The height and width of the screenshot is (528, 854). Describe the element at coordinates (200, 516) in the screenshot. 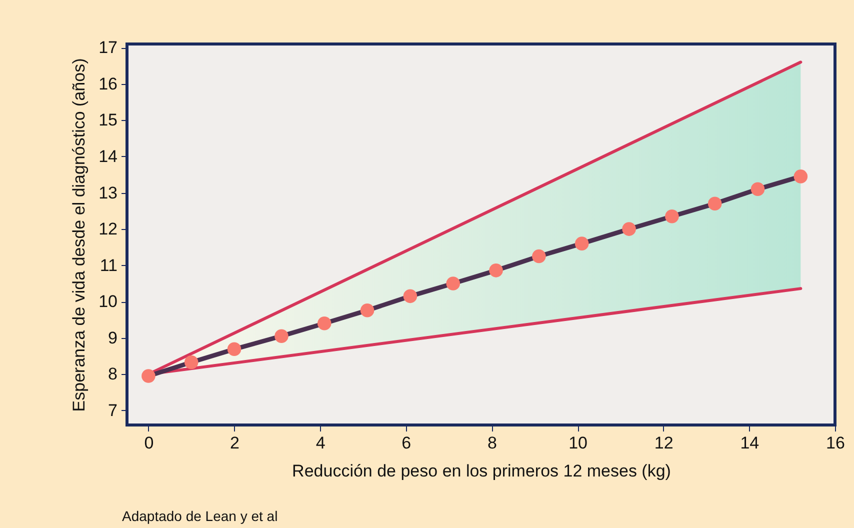

I see `text: Adaptado de Lean y et al` at that location.